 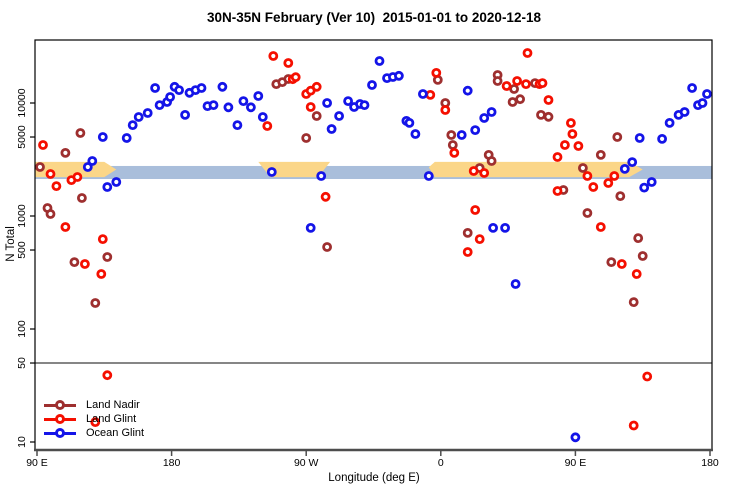 What do you see at coordinates (22, 250) in the screenshot?
I see `y-tick-label: 500` at bounding box center [22, 250].